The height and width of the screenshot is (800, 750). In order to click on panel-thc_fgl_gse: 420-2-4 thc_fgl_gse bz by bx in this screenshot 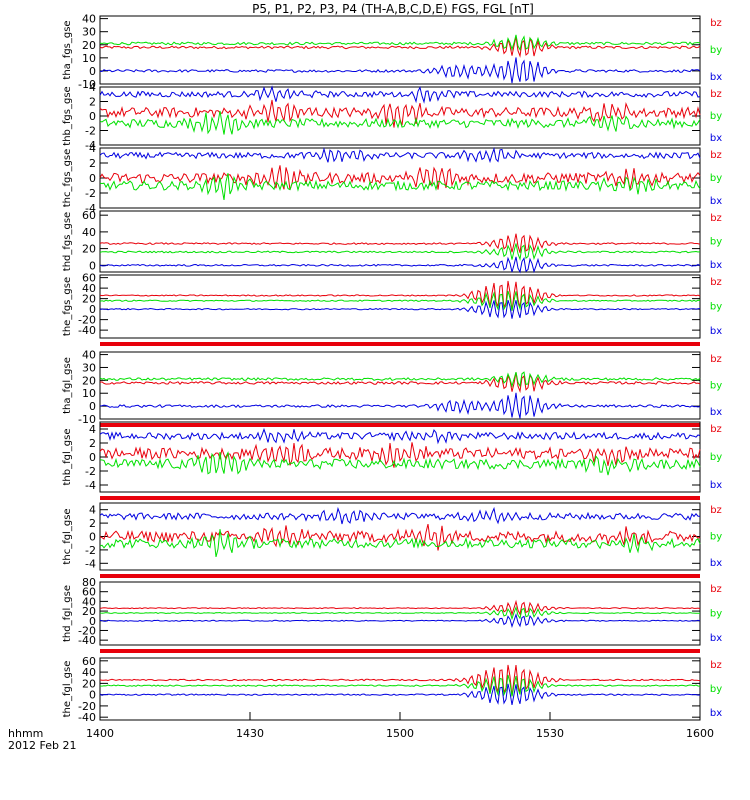, I will do `click(392, 540)`.